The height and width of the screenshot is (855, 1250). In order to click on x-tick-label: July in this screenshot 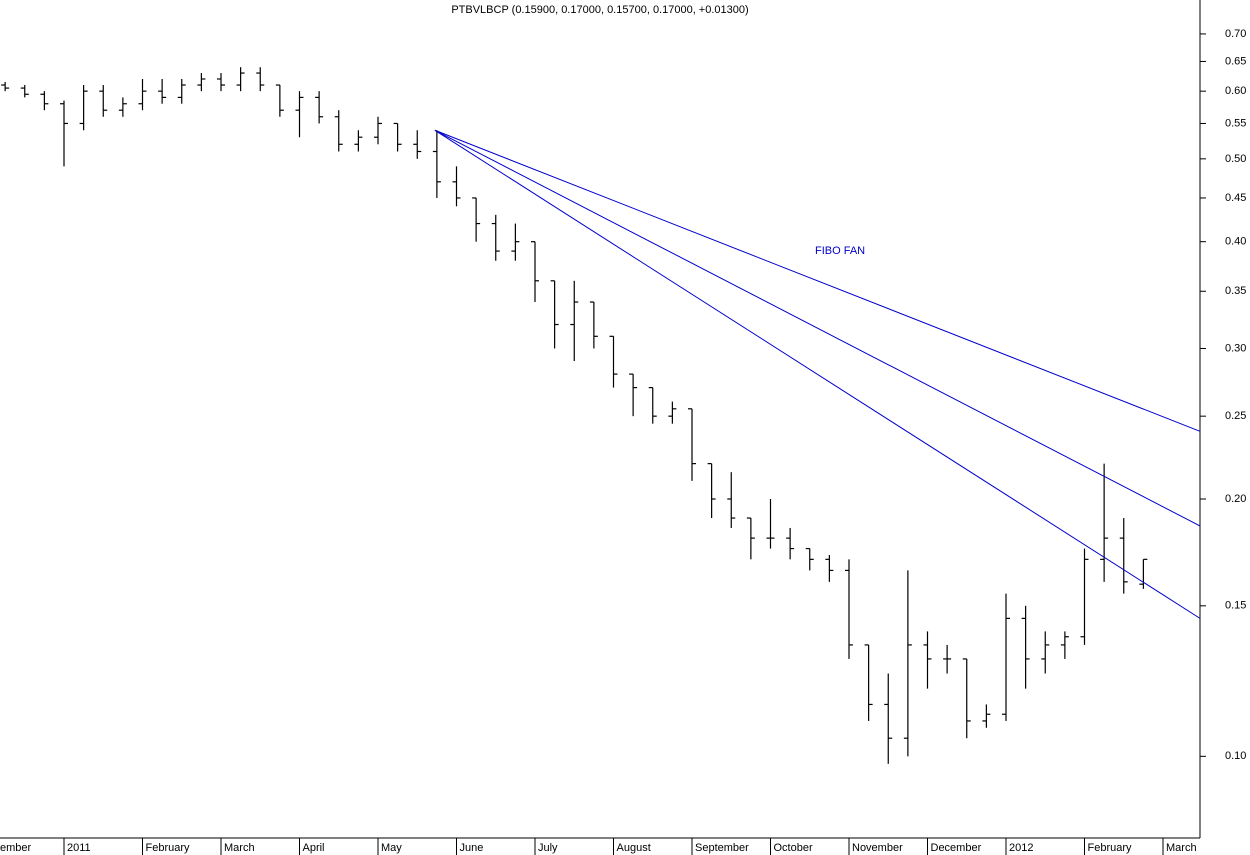, I will do `click(548, 848)`.